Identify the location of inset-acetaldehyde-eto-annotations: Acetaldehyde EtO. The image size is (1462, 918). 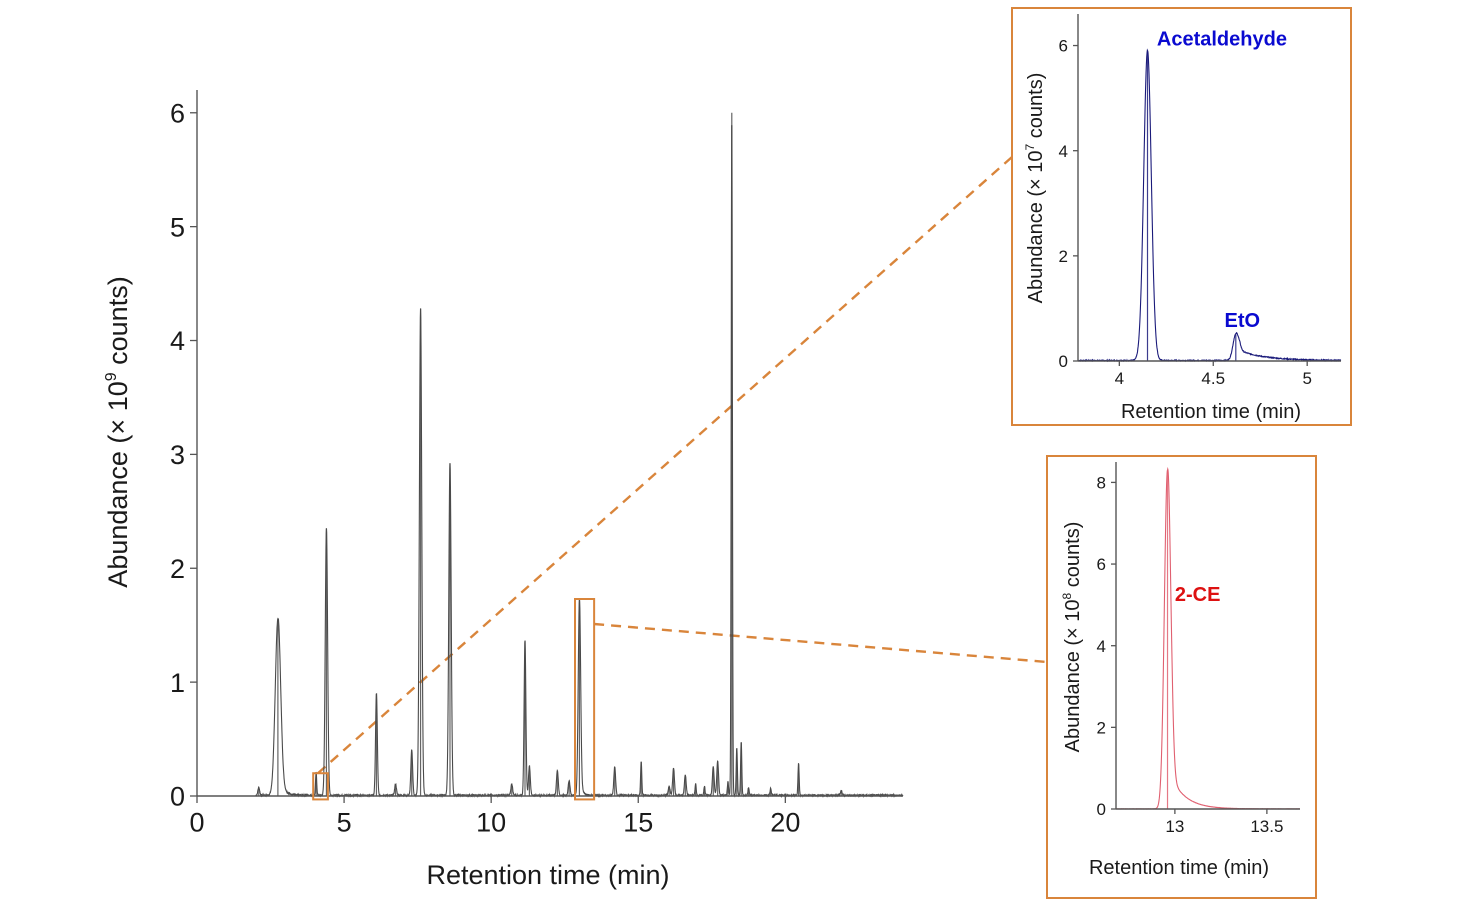
(1222, 180).